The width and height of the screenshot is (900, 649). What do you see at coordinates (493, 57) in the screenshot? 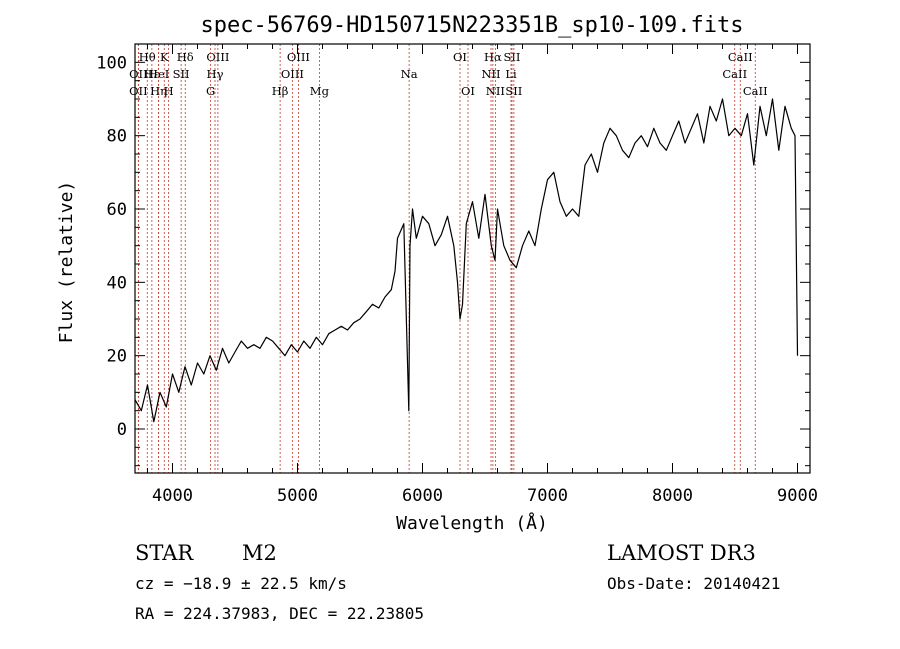
I see `line-marker-label: Hα` at bounding box center [493, 57].